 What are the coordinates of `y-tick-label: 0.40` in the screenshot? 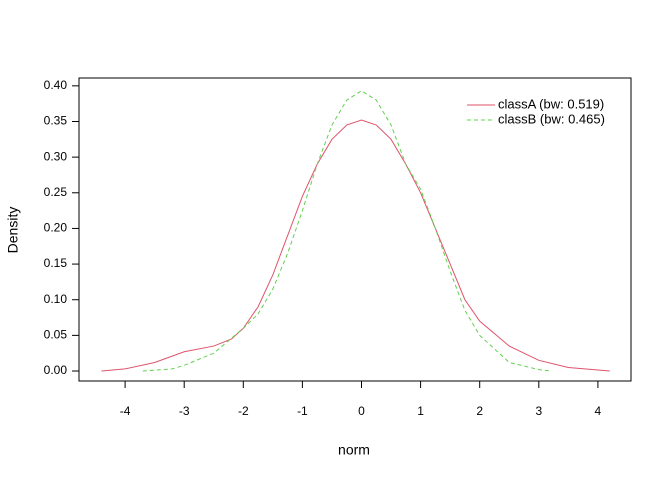 It's located at (56, 85).